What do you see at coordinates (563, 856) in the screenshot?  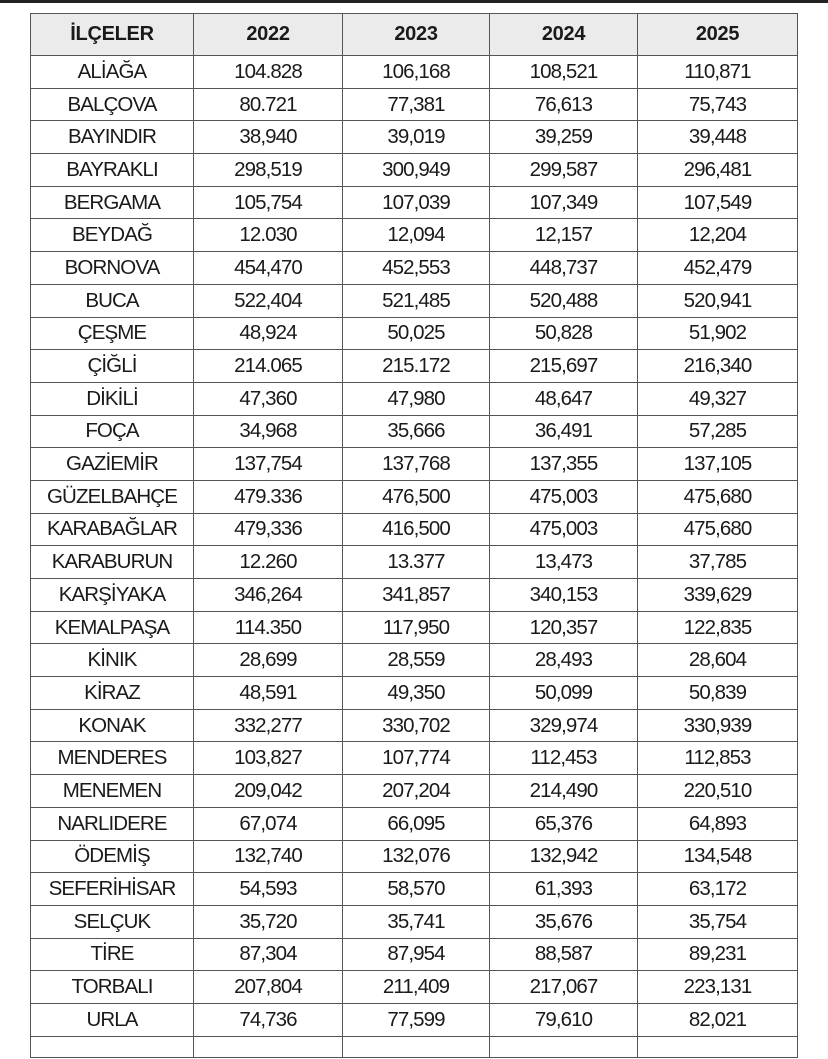 I see `population-cell-year-2024: 132,942` at bounding box center [563, 856].